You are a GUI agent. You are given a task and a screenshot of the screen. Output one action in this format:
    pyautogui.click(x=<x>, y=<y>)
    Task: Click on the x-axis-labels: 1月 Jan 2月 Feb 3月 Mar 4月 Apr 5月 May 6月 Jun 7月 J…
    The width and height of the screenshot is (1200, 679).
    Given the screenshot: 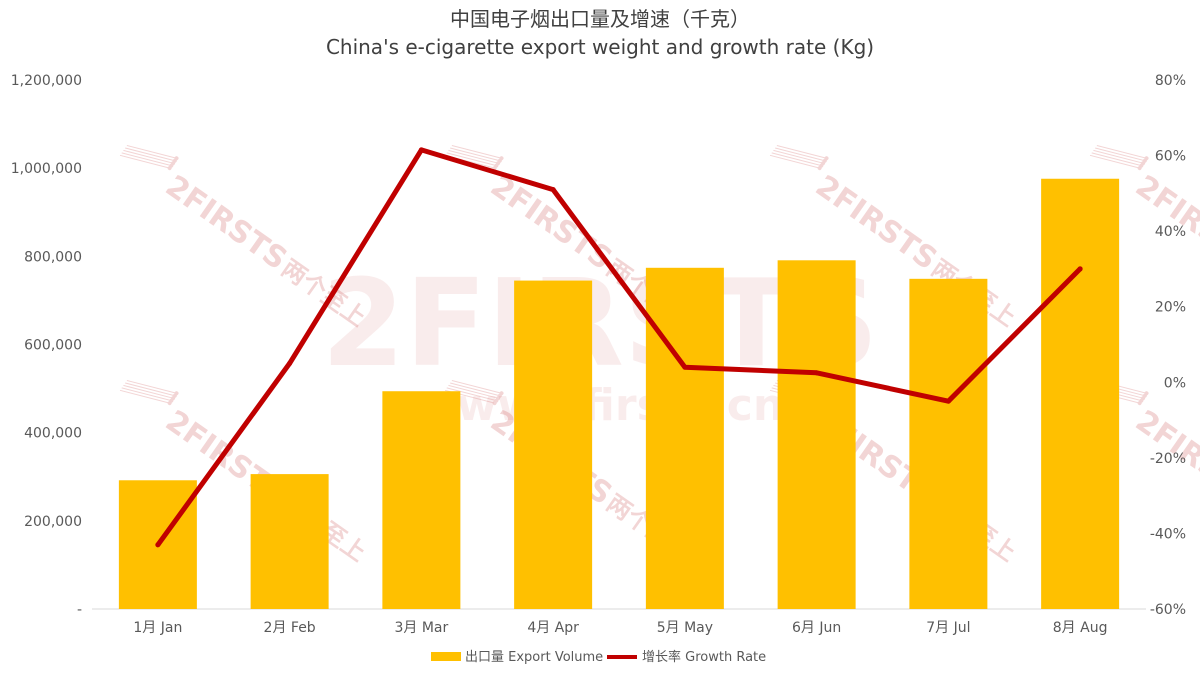 What is the action you would take?
    pyautogui.click(x=620, y=628)
    